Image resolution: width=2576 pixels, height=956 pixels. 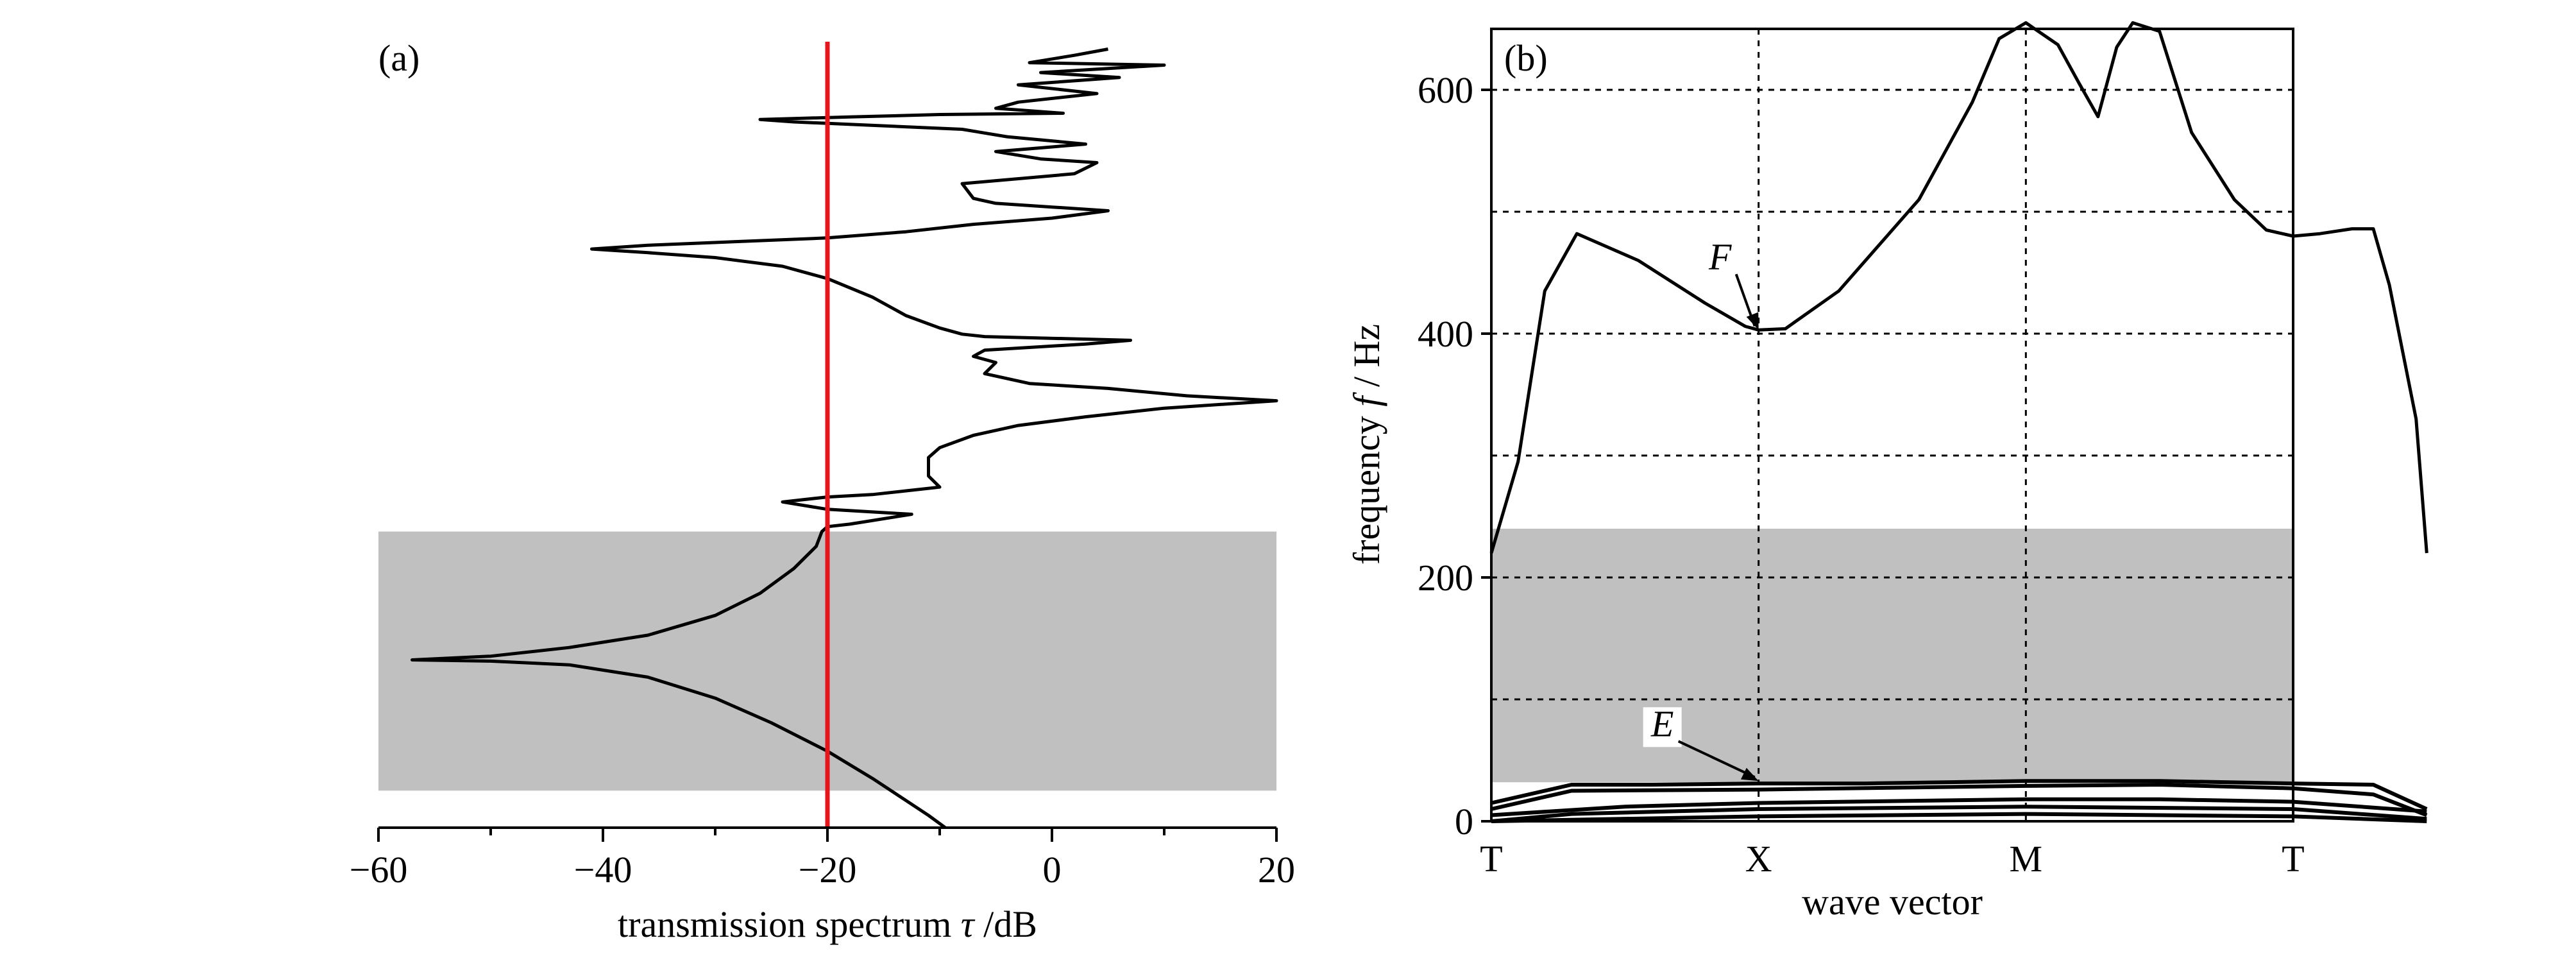 I want to click on b-x-axis-title: wave vector, so click(x=1892, y=902).